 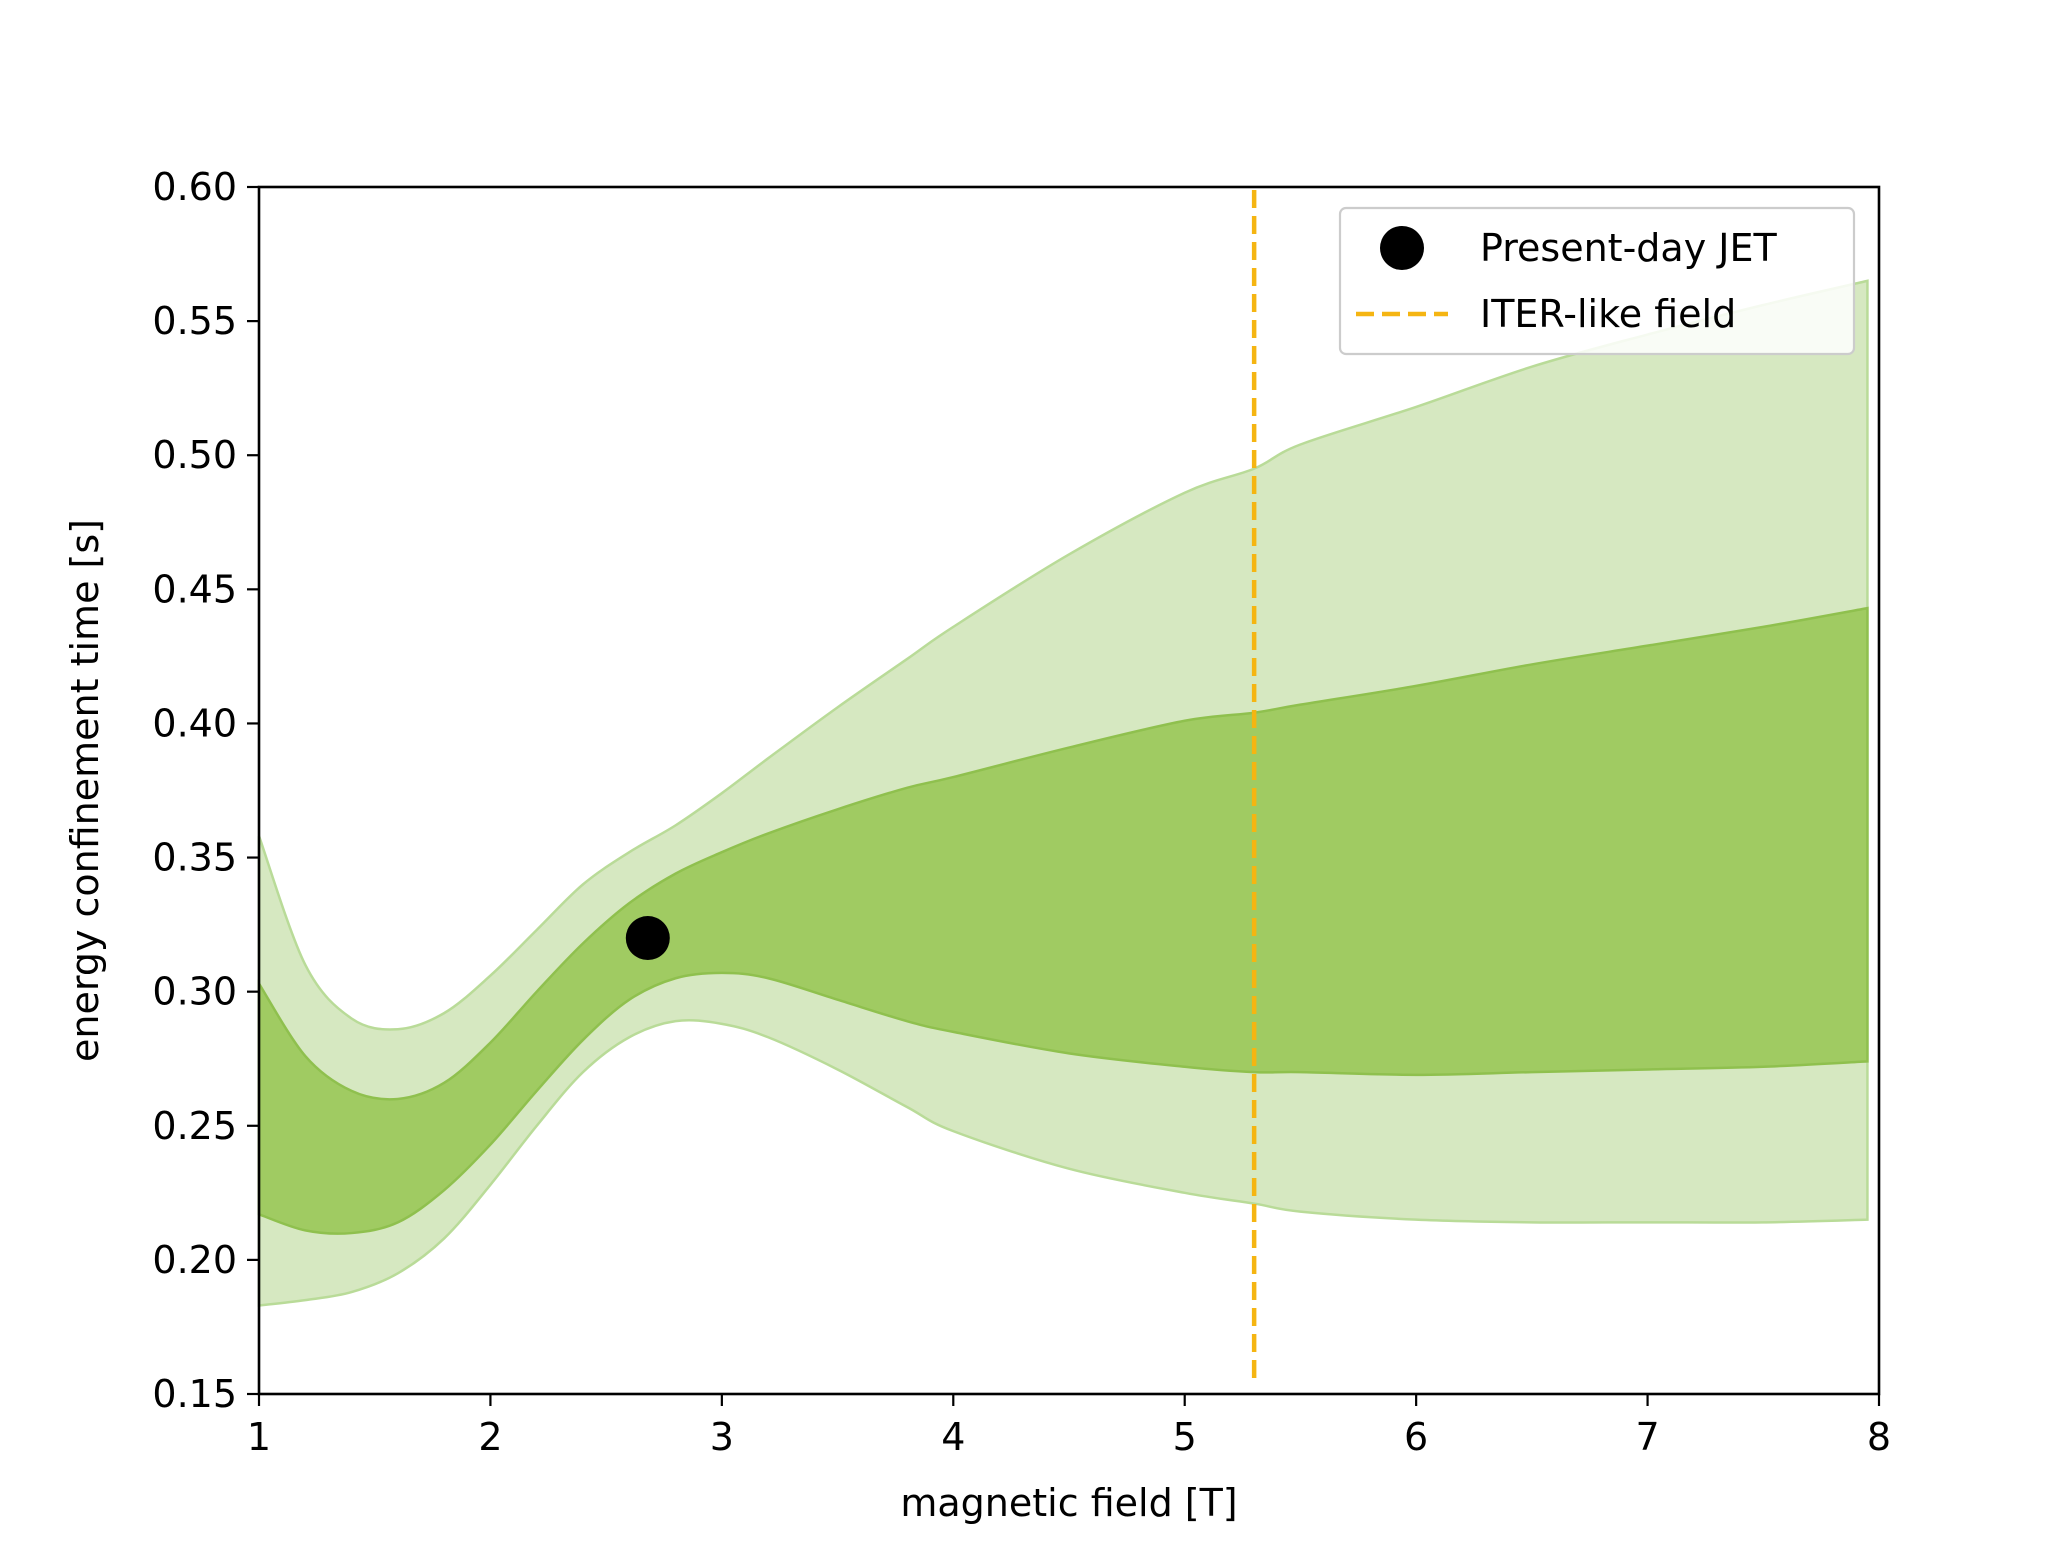 What do you see at coordinates (194, 858) in the screenshot?
I see `y-tick-label: 0.35` at bounding box center [194, 858].